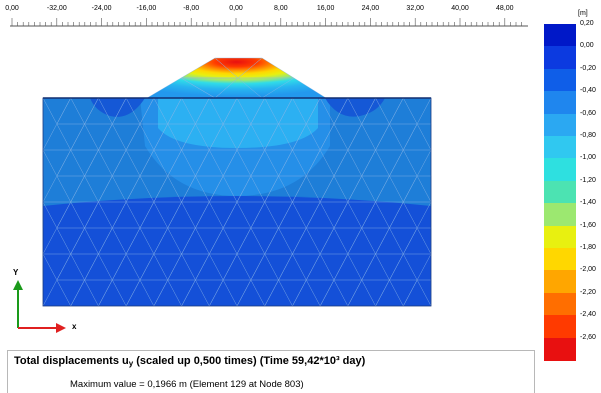 This screenshot has width=601, height=393. What do you see at coordinates (238, 123) in the screenshot?
I see `settlement-bowl-inner` at bounding box center [238, 123].